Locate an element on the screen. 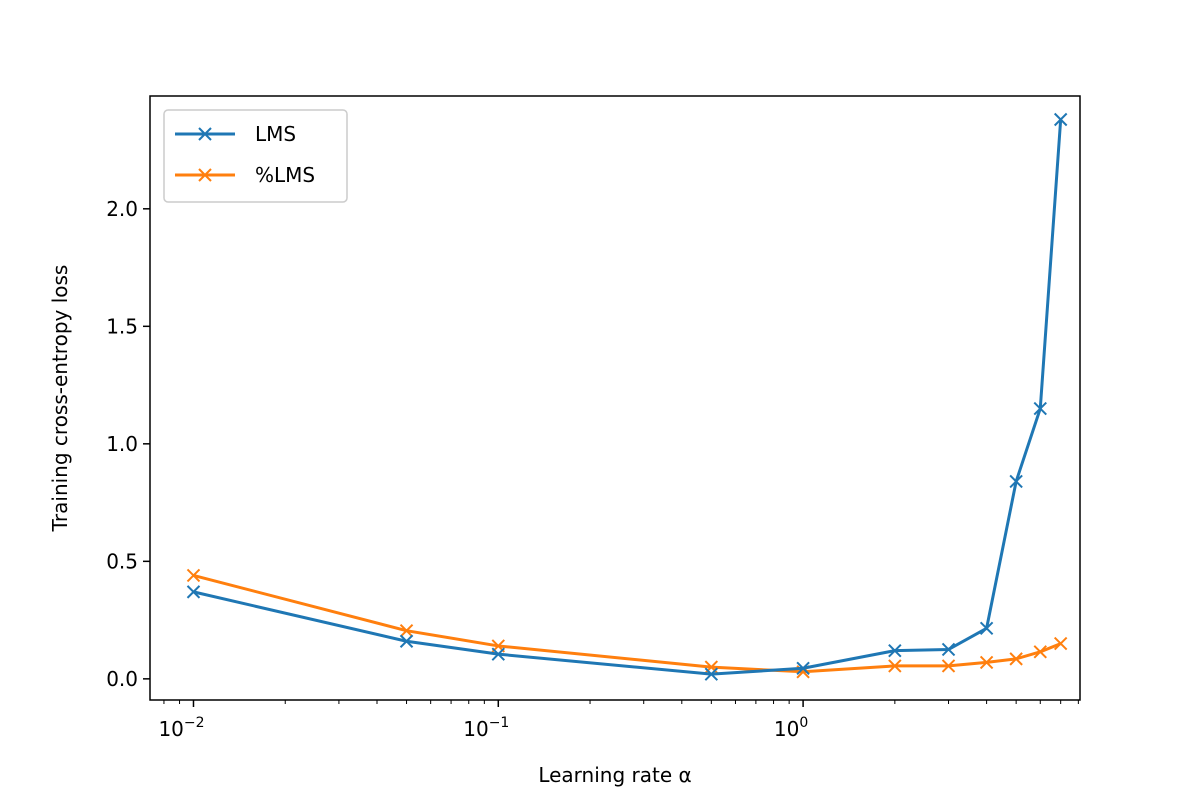 The image size is (1200, 800). x-tick-label: 10⁻¹ is located at coordinates (486, 728).